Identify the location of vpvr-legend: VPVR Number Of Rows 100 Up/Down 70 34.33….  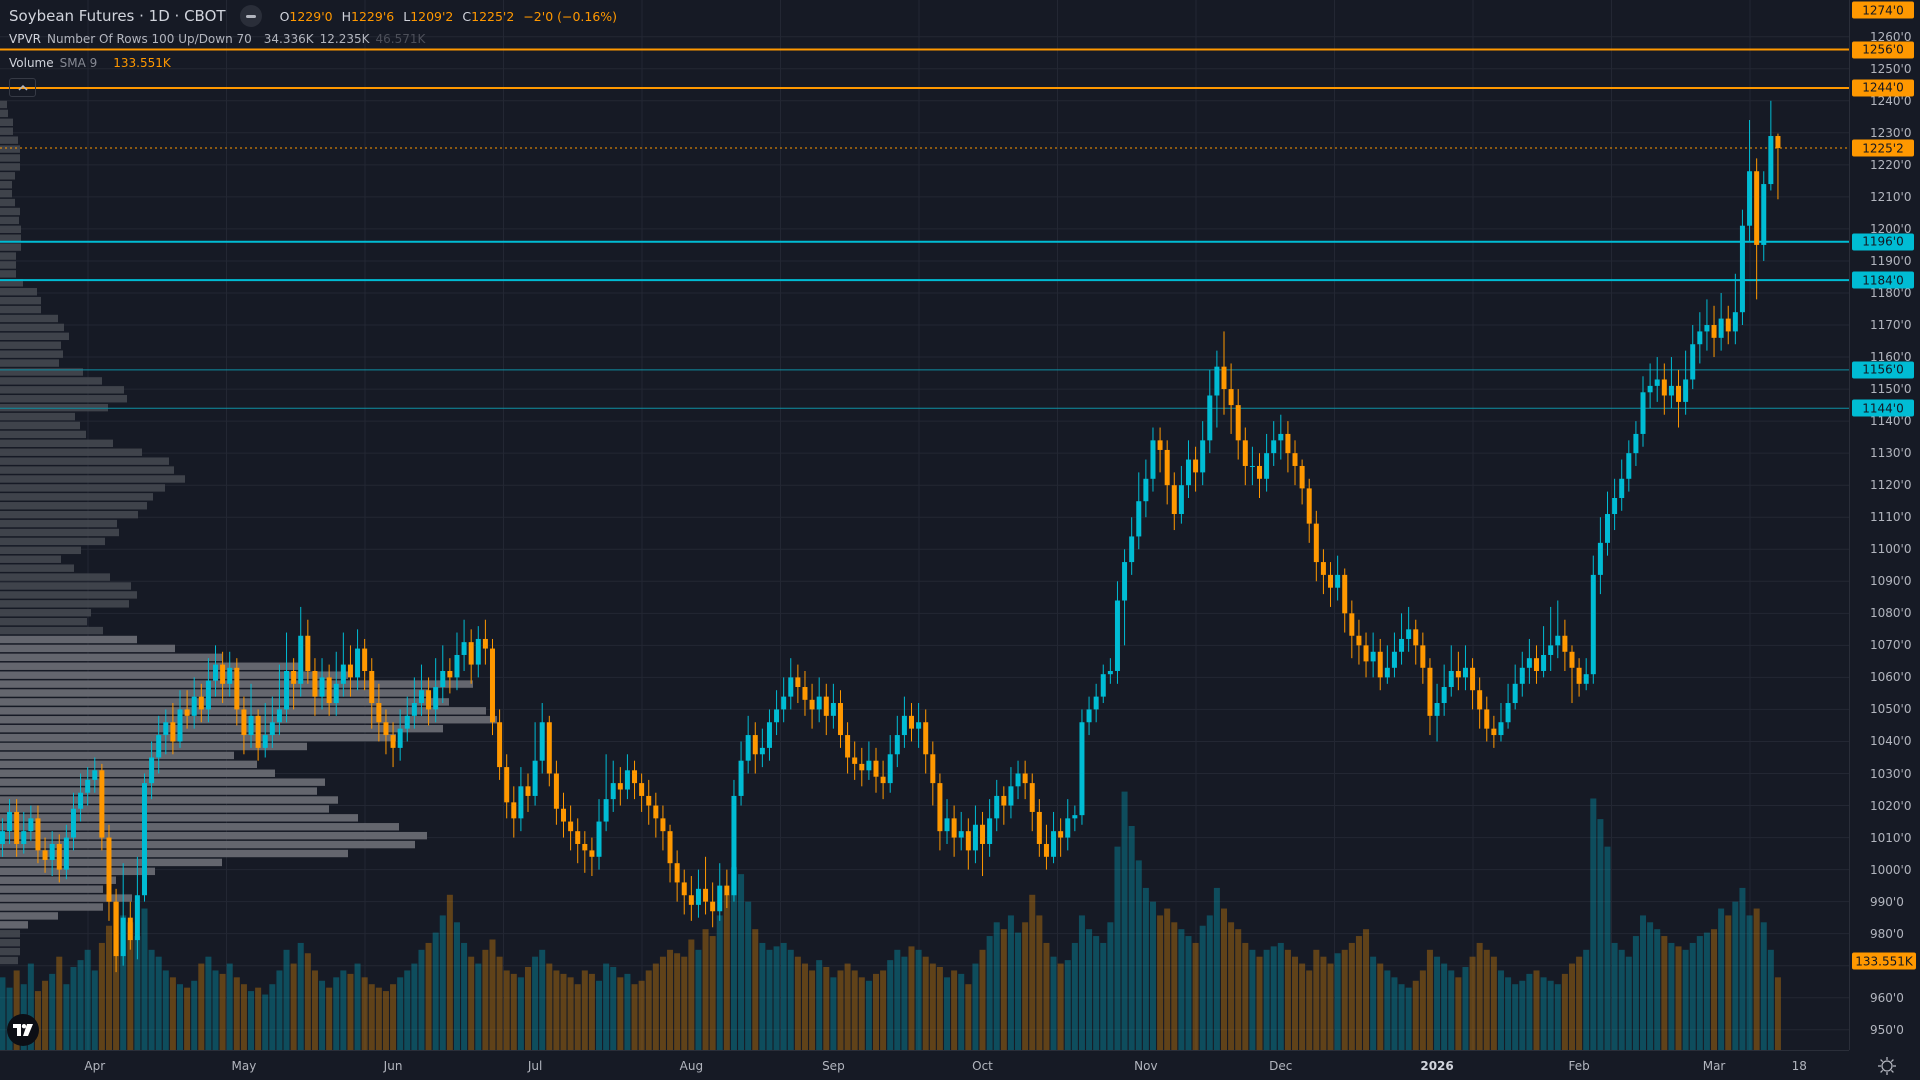
(217, 39).